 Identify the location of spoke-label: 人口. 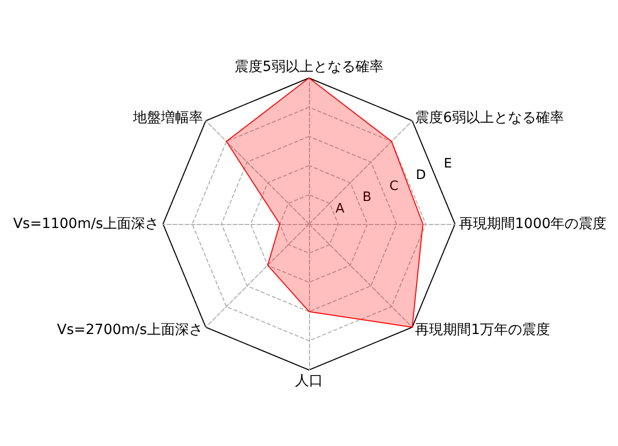
(309, 381).